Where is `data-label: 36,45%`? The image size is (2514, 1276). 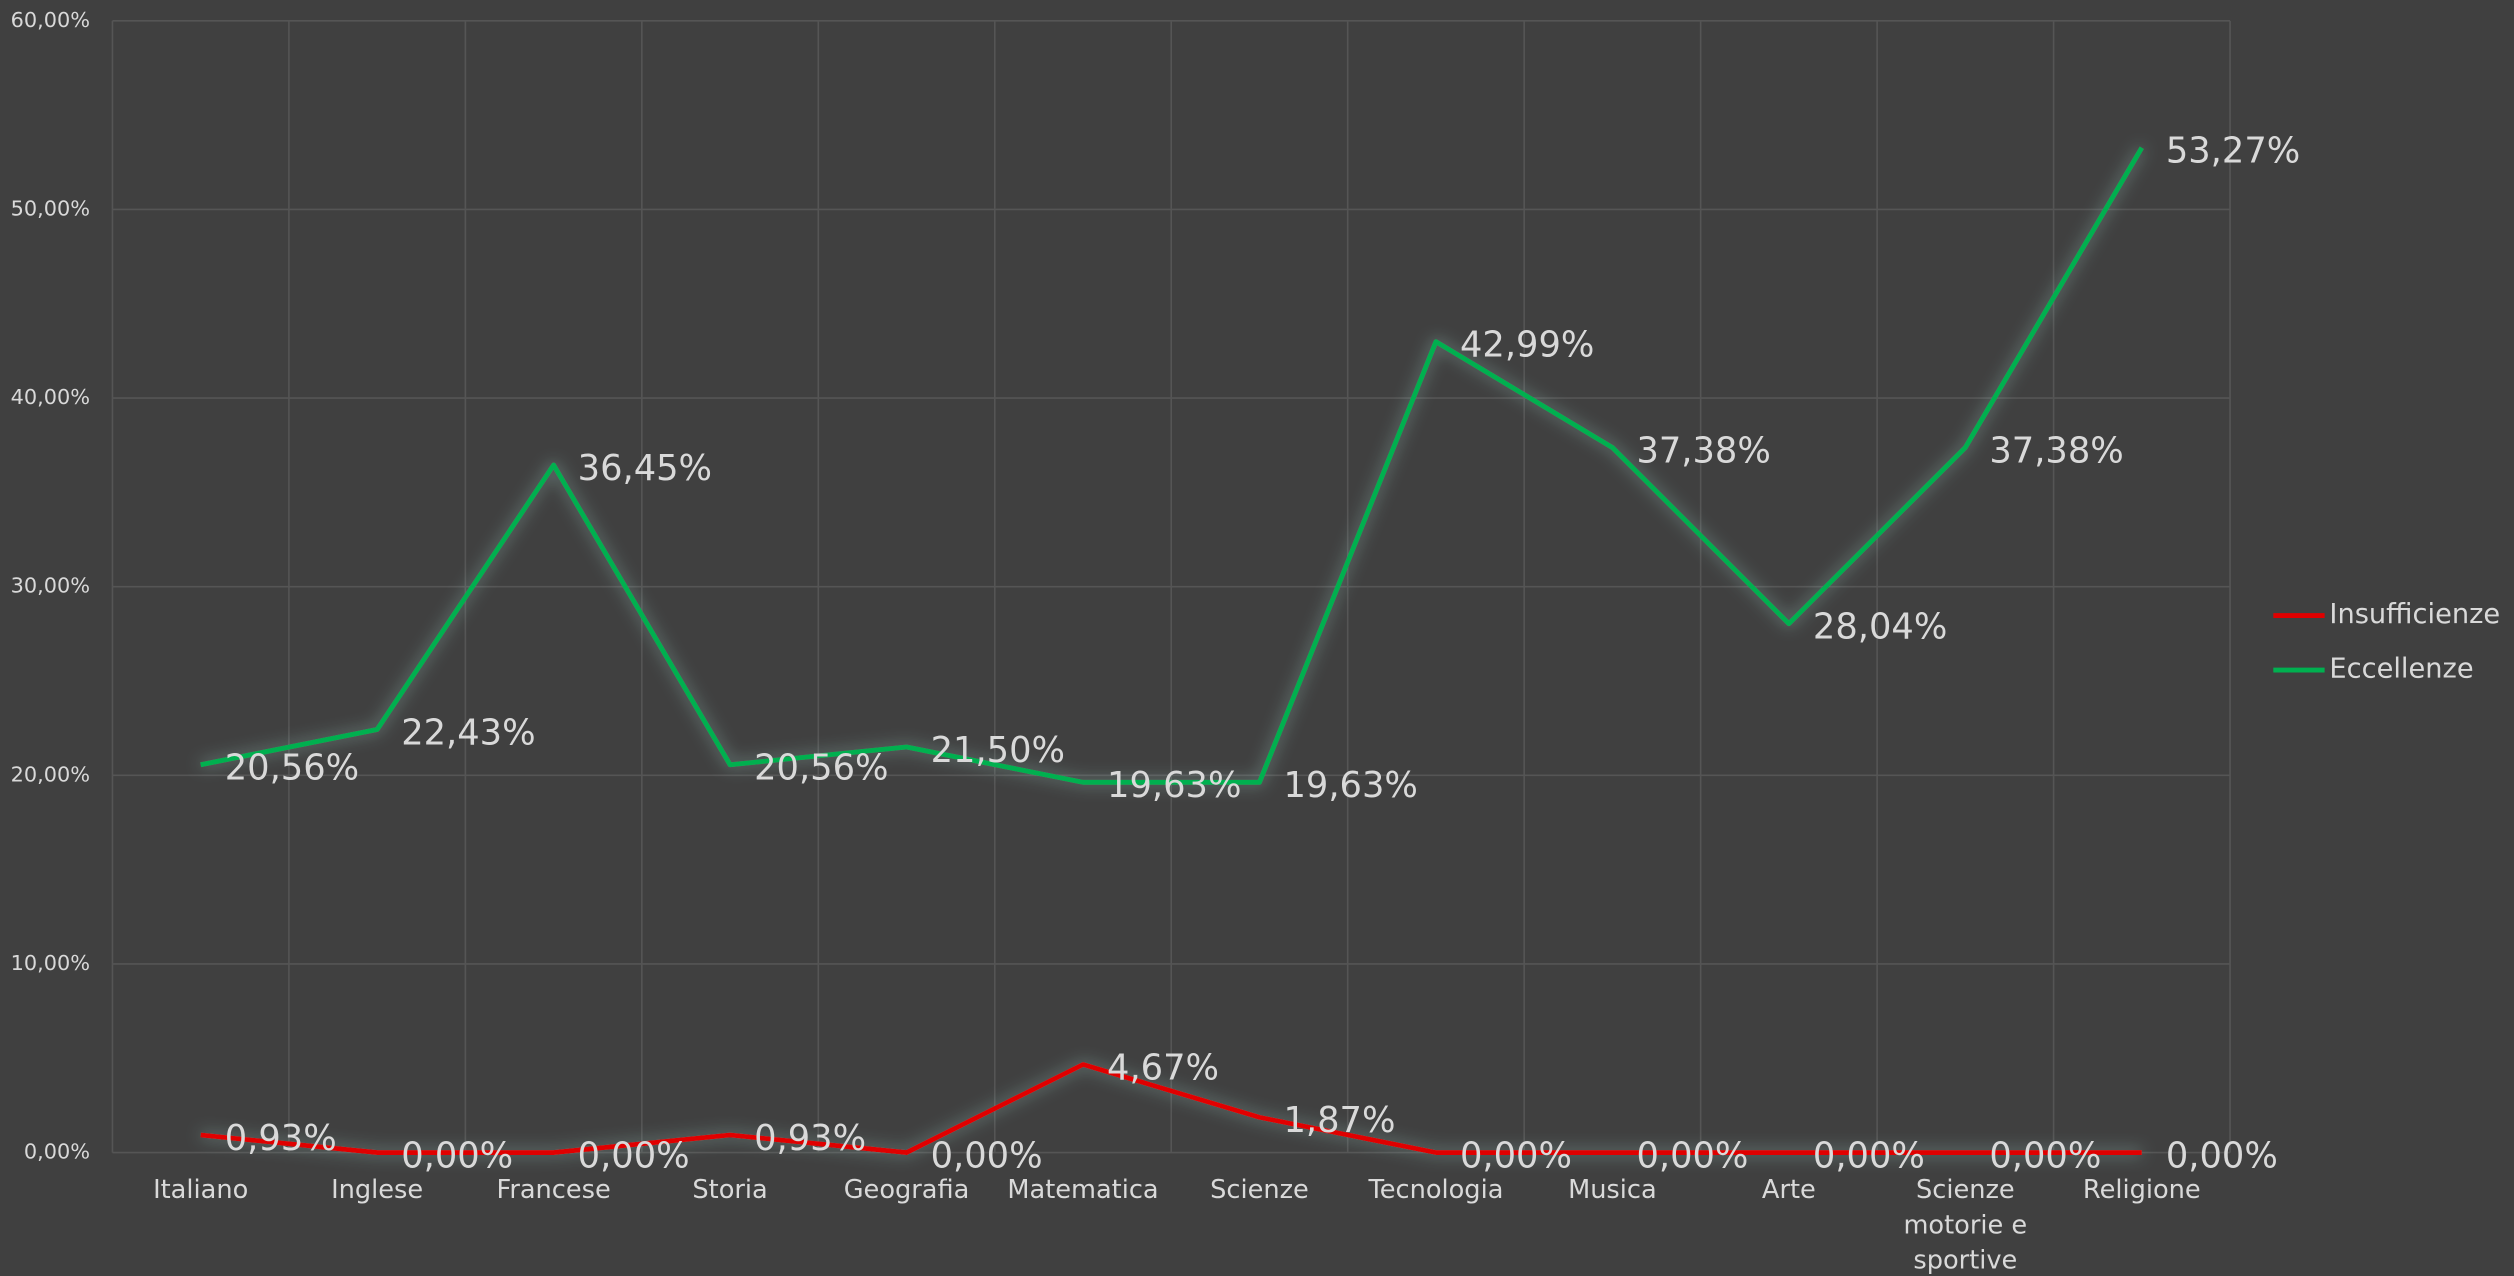
data-label: 36,45% is located at coordinates (645, 468).